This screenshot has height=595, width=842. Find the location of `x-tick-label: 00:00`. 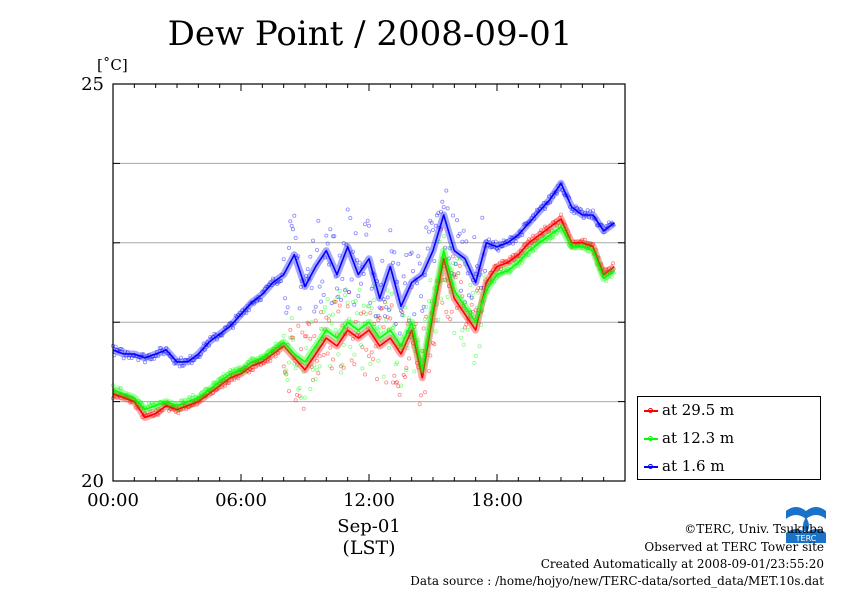

x-tick-label: 00:00 is located at coordinates (113, 500).